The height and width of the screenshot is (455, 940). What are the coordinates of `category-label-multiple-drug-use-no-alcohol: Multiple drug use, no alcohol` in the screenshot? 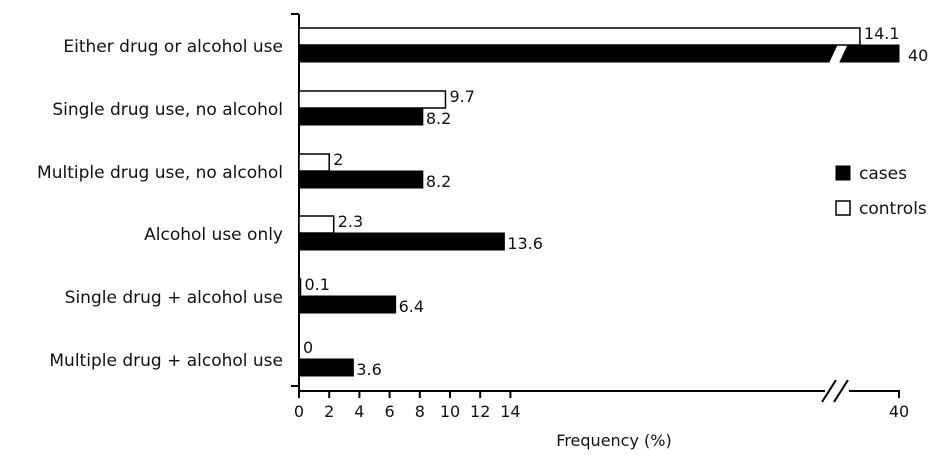 It's located at (160, 173).